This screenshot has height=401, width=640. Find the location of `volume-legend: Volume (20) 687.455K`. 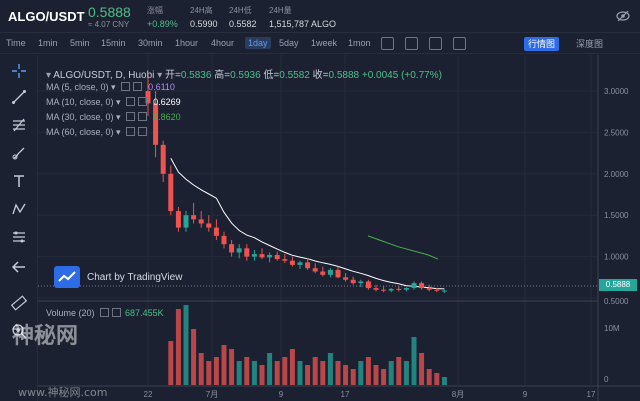

volume-legend: Volume (20) 687.455K is located at coordinates (105, 313).